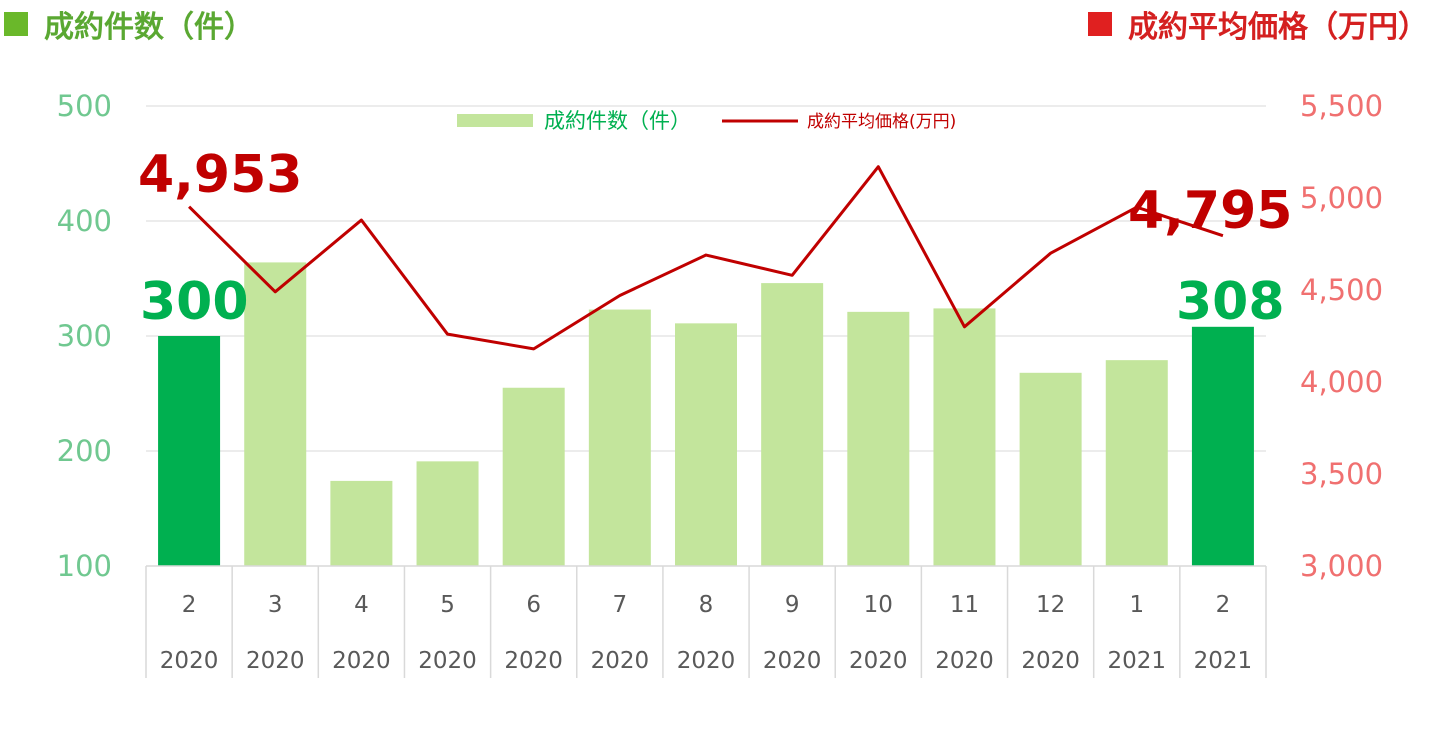 This screenshot has height=738, width=1440. I want to click on left-tick-label: 200, so click(84, 451).